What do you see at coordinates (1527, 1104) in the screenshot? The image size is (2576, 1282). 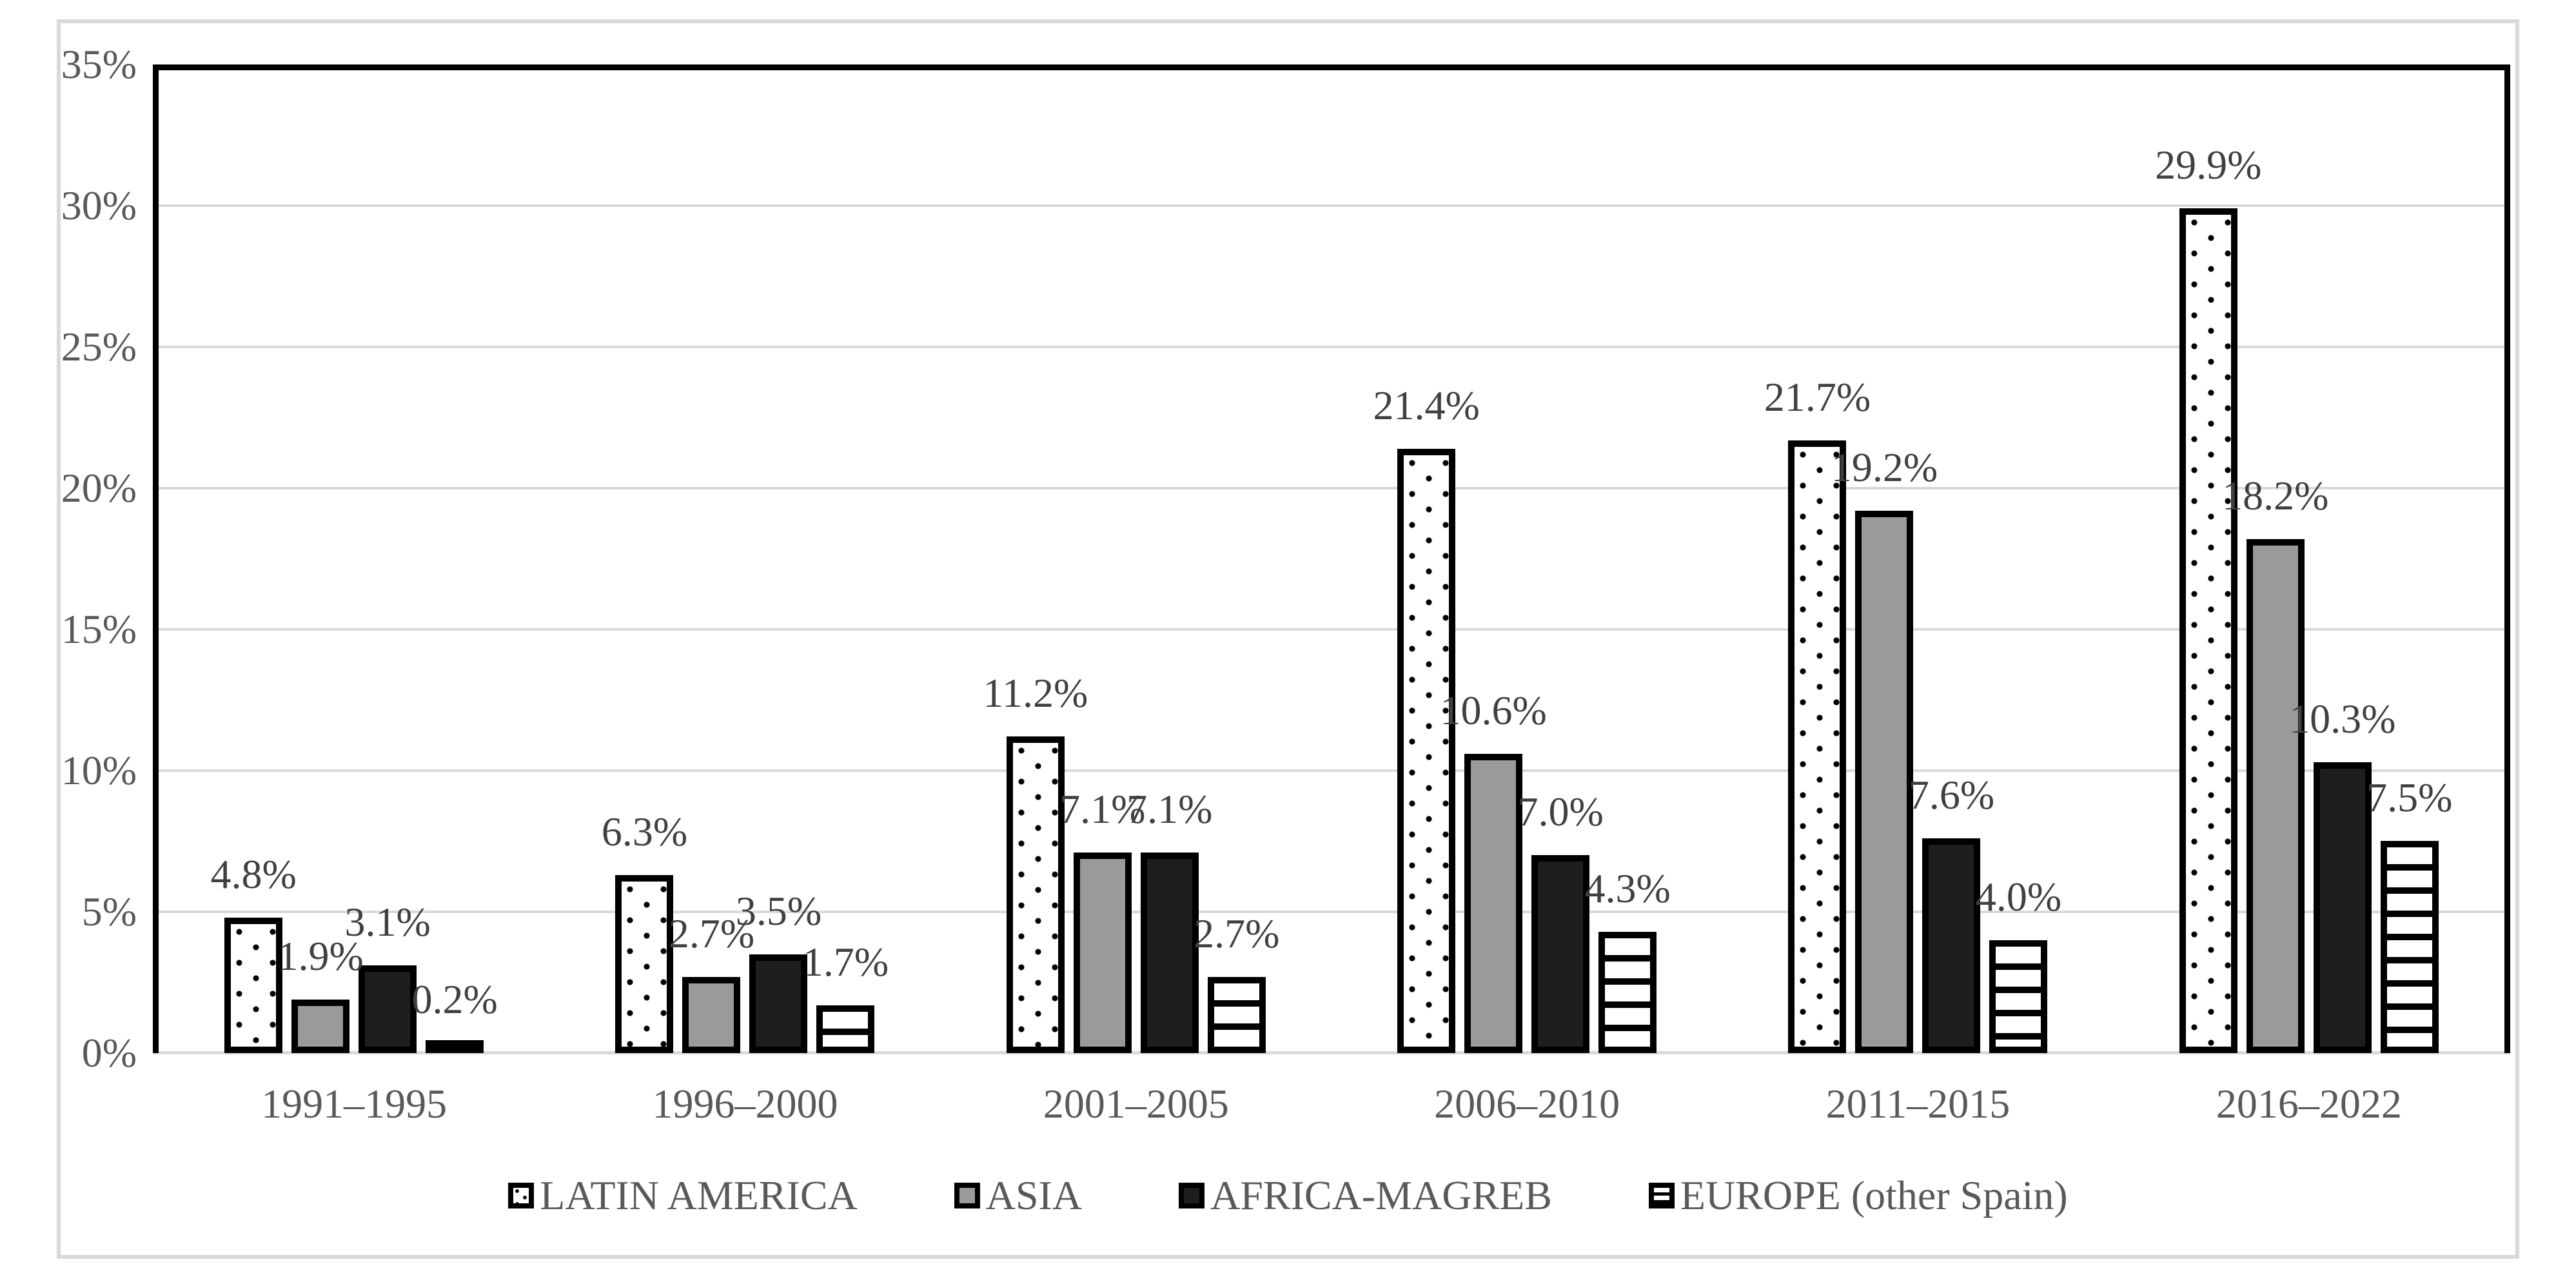 I see `x-tick-label-2006-2010: 2006–2010` at bounding box center [1527, 1104].